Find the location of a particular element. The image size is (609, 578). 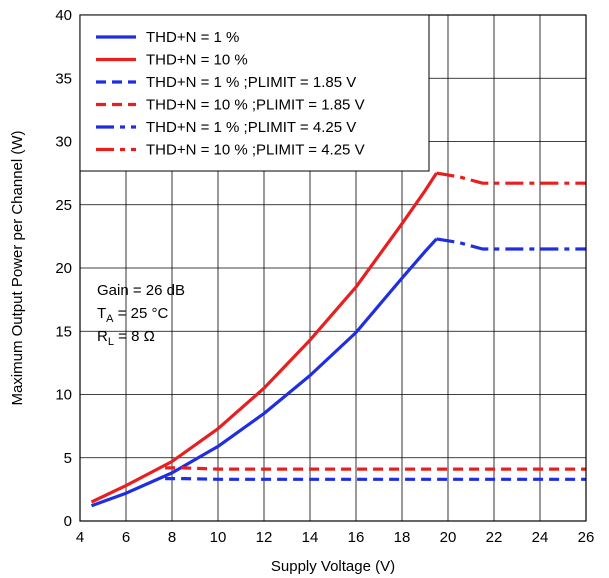

x-tick-label: 18 is located at coordinates (402, 537).